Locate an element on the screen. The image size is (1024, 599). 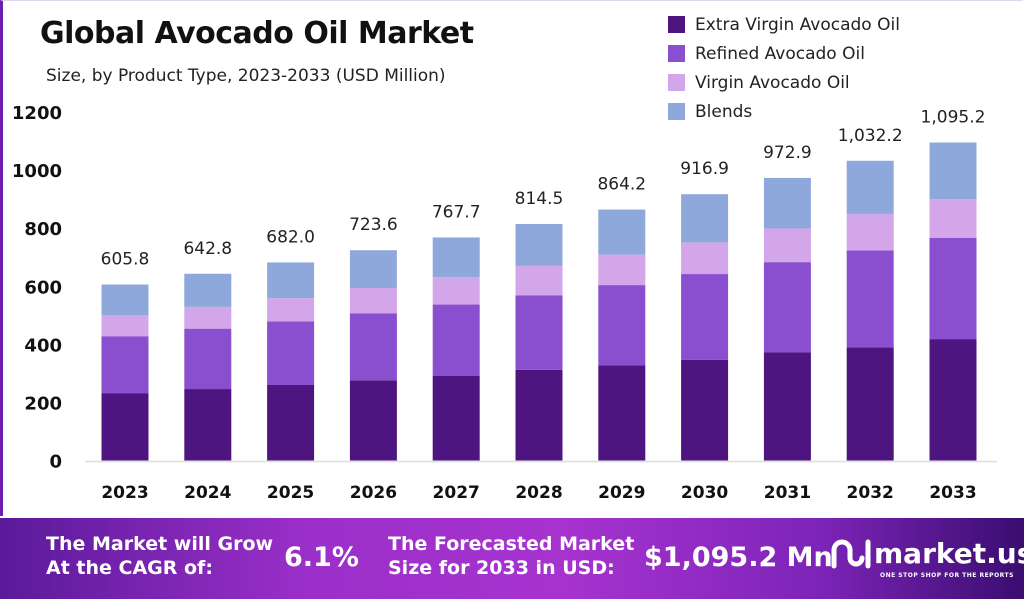
bar-total-label: 642.8 is located at coordinates (207, 249).